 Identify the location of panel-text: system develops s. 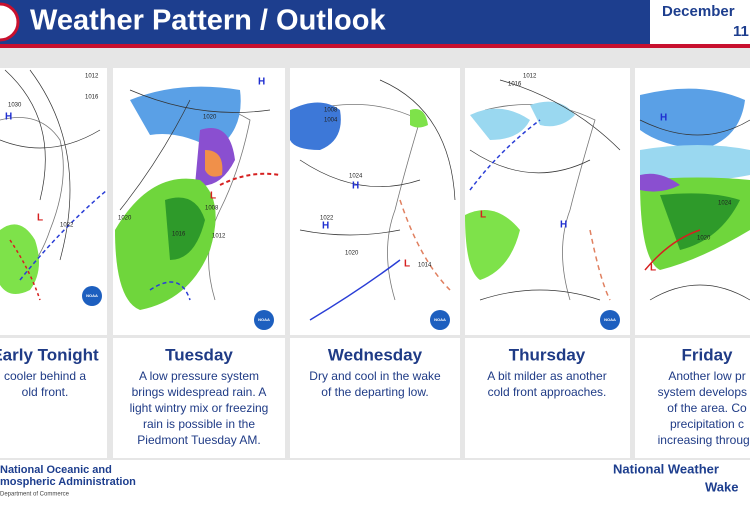
(704, 392).